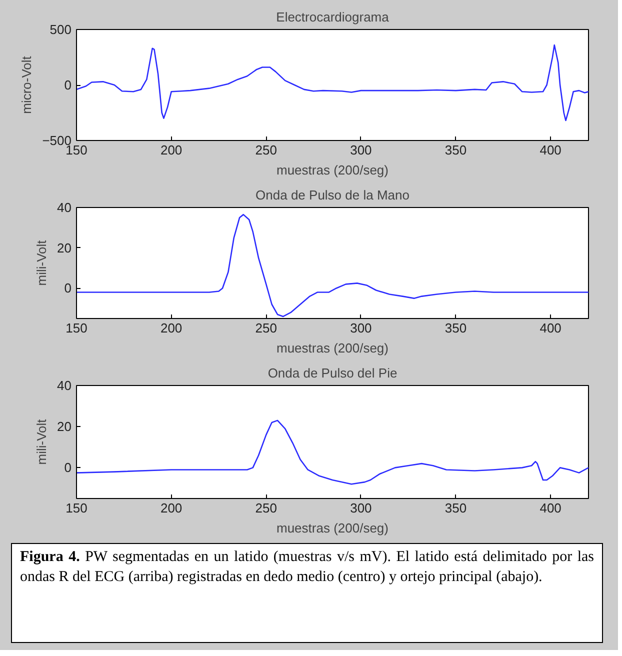 This screenshot has height=656, width=622. I want to click on y-tick-label: 500, so click(61, 29).